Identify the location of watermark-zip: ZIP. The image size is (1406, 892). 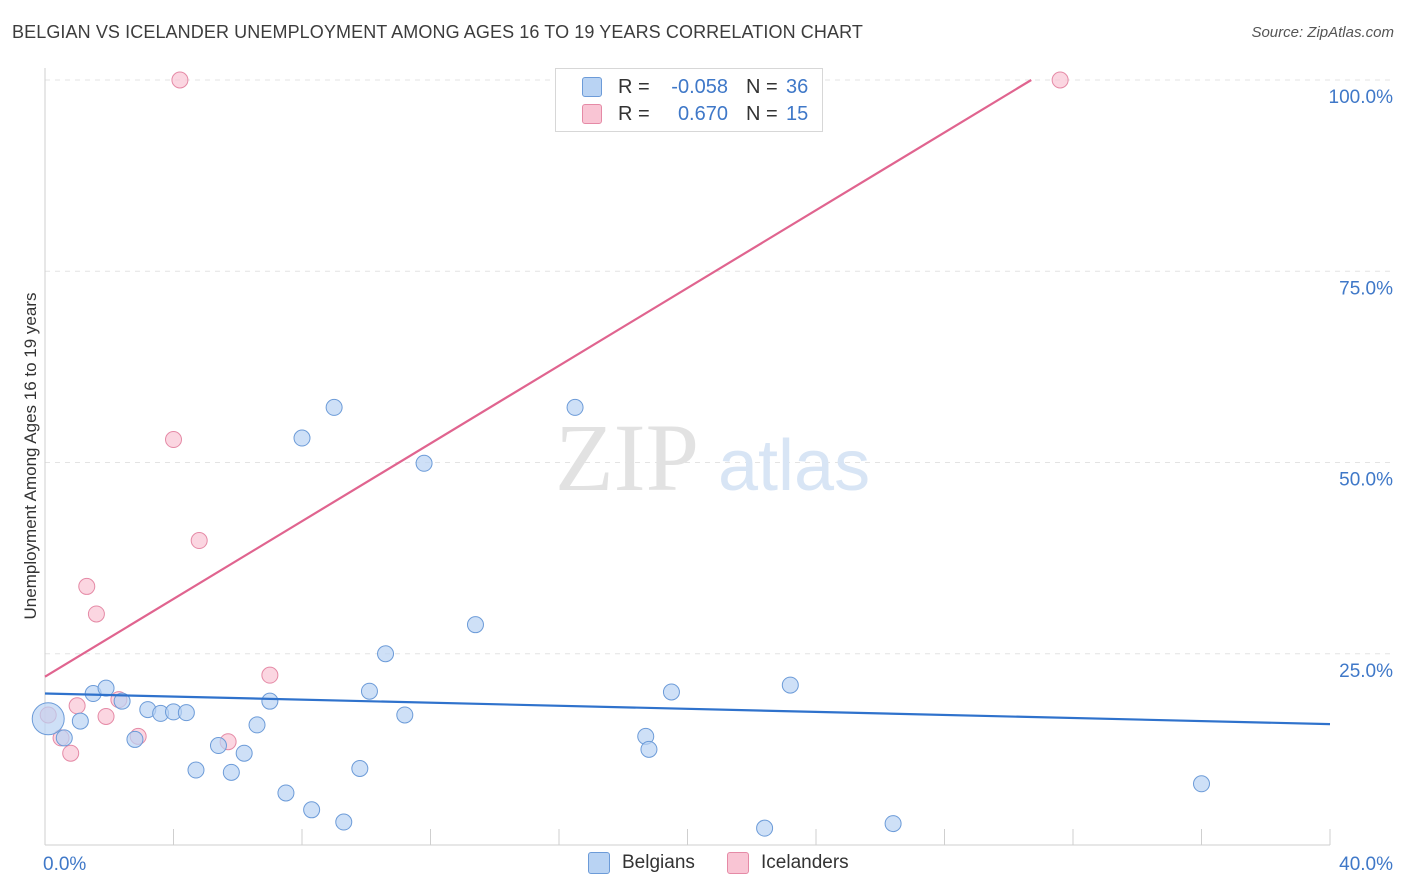
(627, 457).